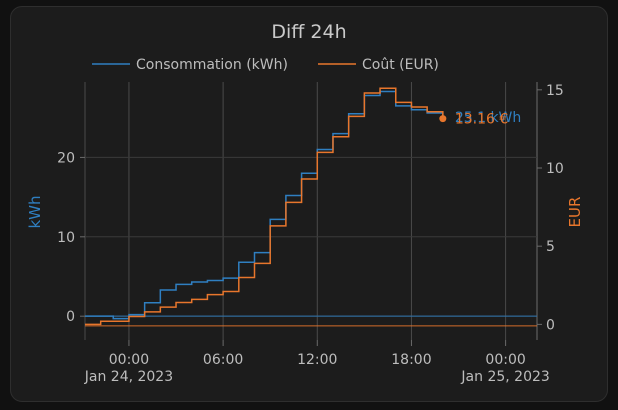 Image resolution: width=618 pixels, height=410 pixels. I want to click on legend-label-consommation: Consommation (kWh), so click(212, 65).